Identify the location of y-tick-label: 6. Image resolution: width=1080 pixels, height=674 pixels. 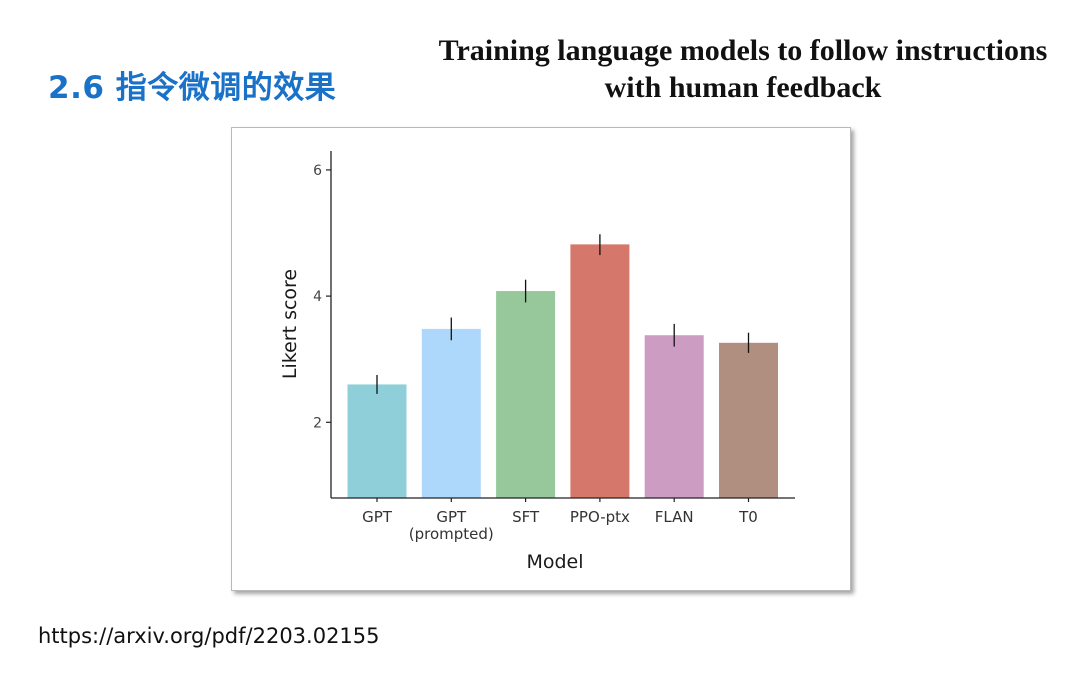
(317, 171).